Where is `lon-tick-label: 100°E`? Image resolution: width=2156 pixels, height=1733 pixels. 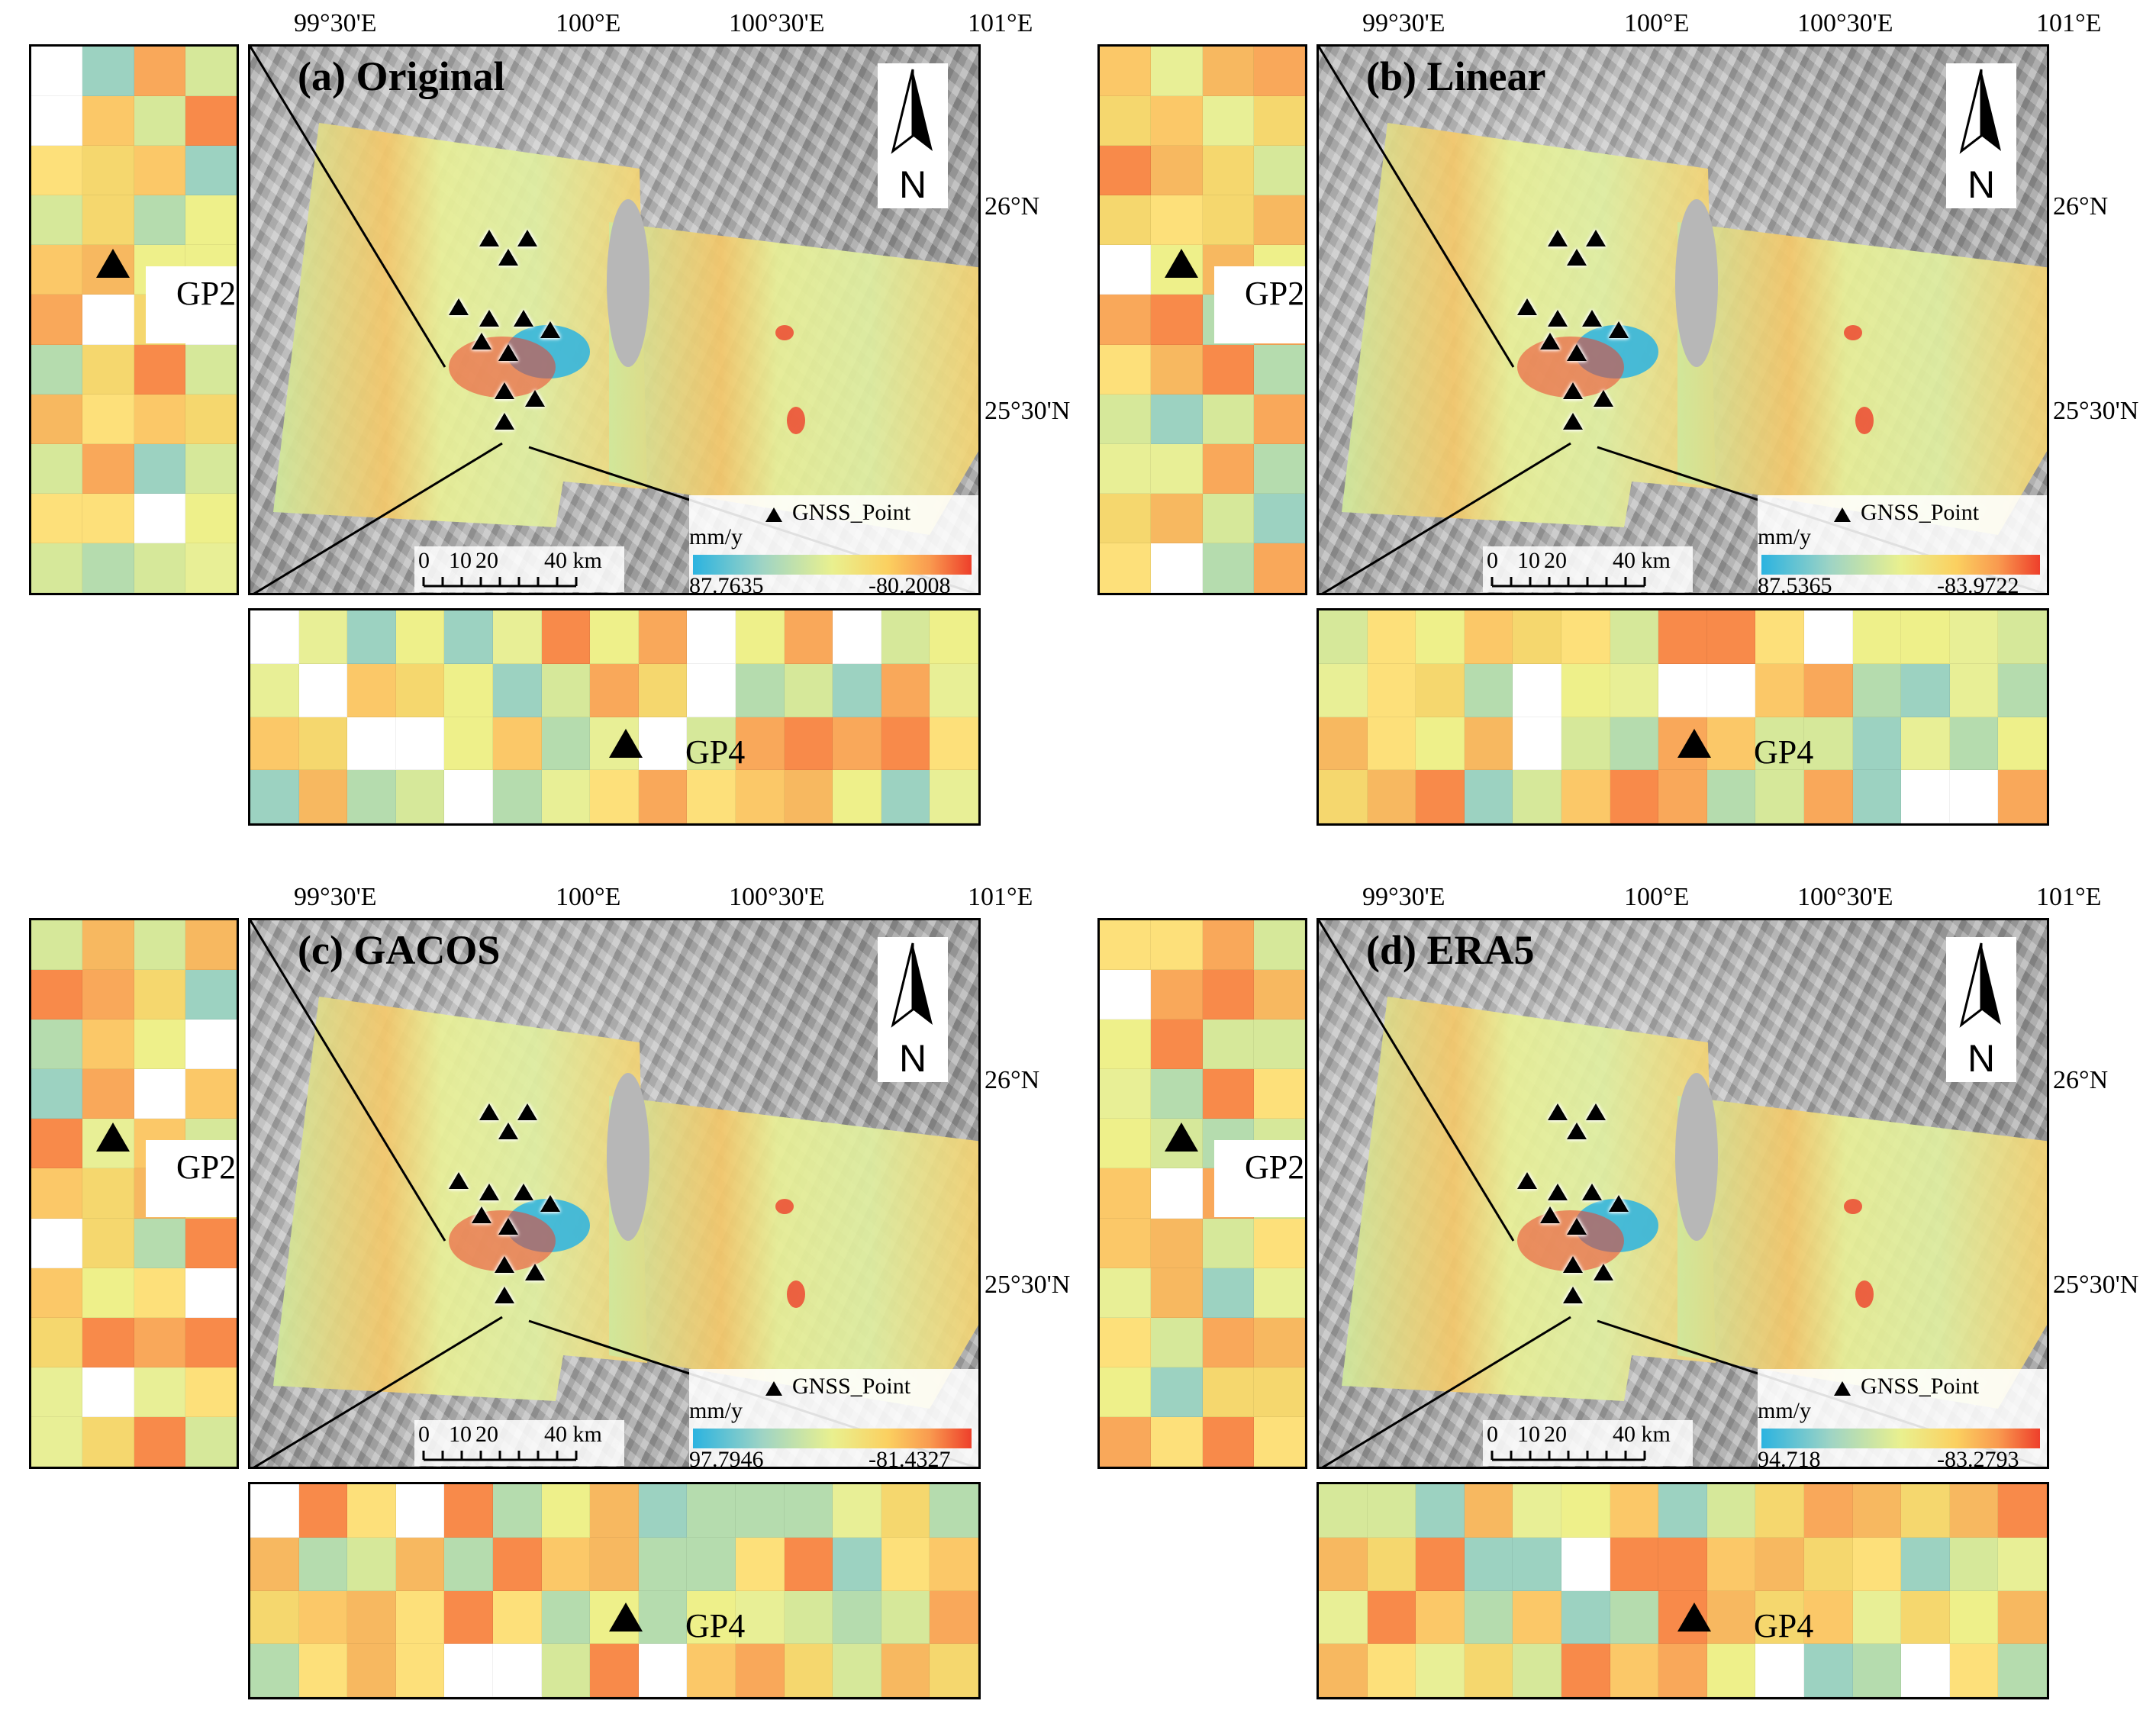 lon-tick-label: 100°E is located at coordinates (588, 897).